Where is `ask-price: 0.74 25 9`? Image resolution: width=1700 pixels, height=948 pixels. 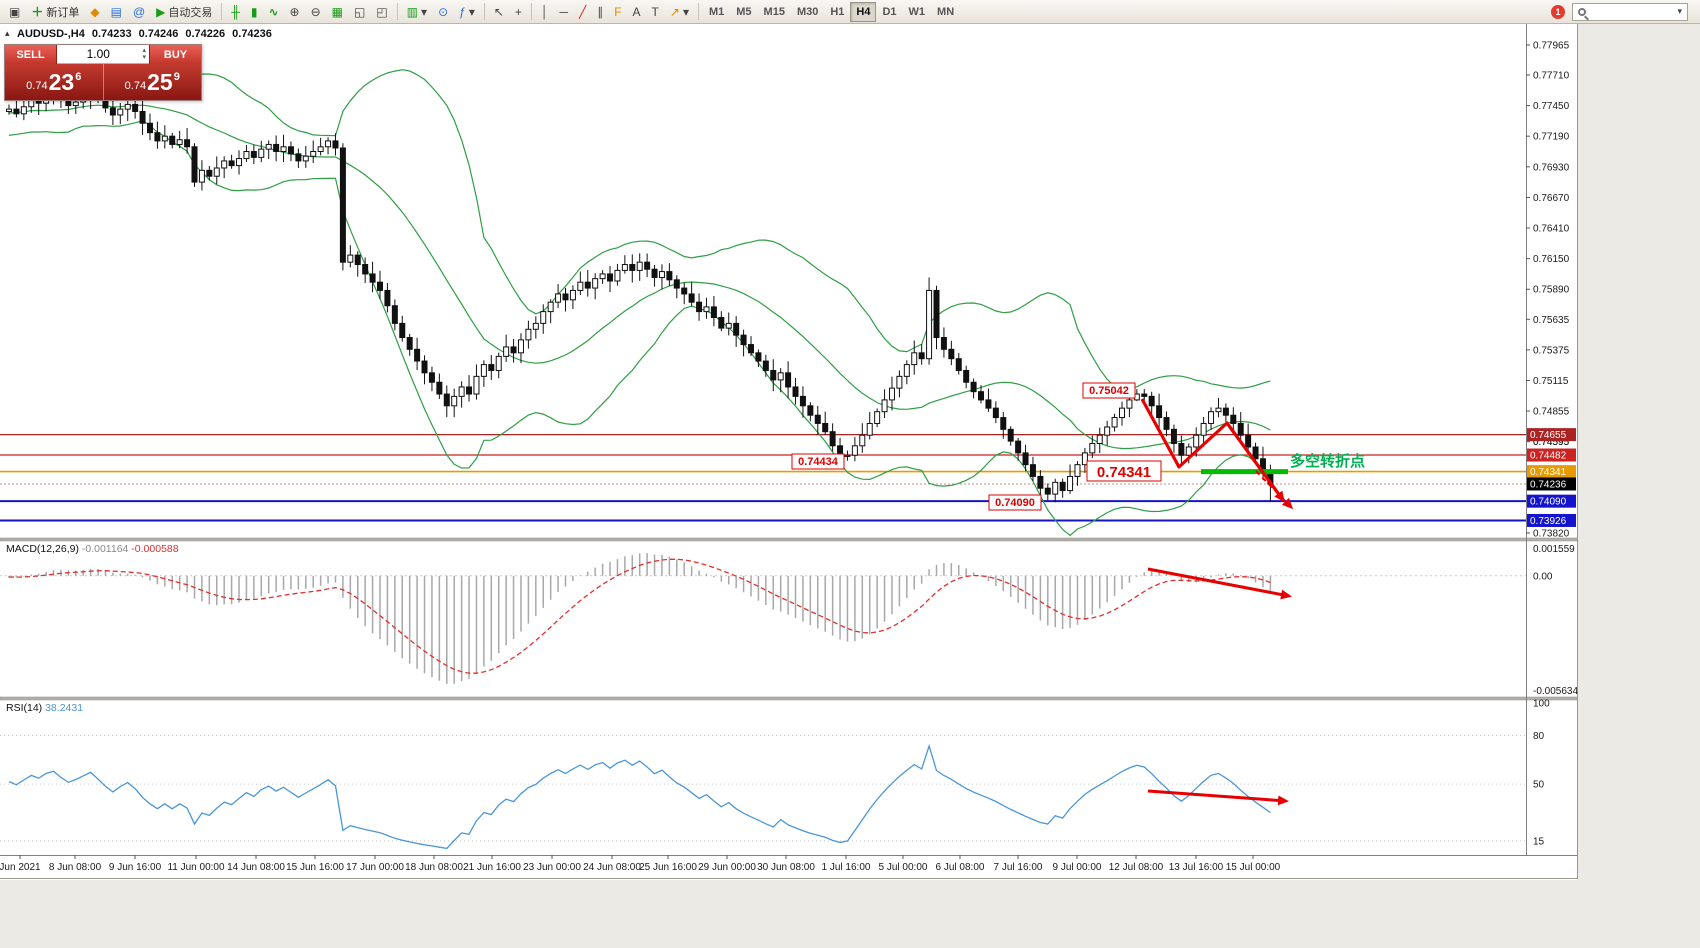 ask-price: 0.74 25 9 is located at coordinates (153, 82).